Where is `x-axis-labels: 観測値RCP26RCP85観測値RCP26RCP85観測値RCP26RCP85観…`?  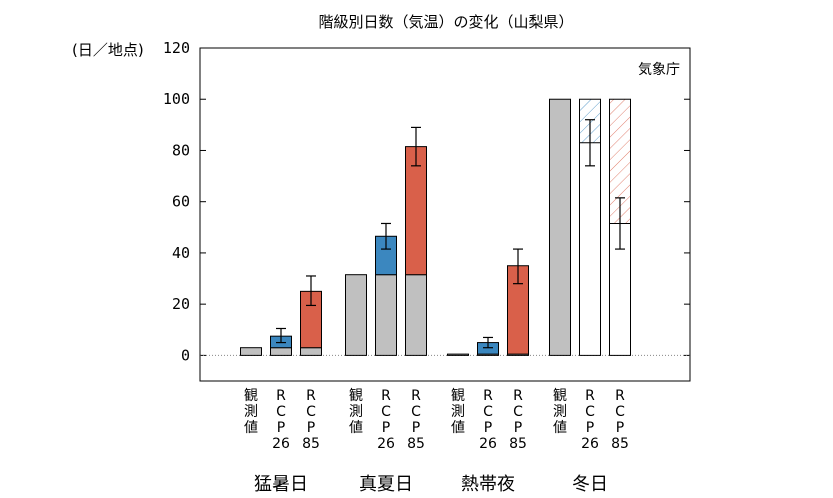 x-axis-labels: 観測値RCP26RCP85観測値RCP26RCP85観測値RCP26RCP85観… is located at coordinates (436, 419).